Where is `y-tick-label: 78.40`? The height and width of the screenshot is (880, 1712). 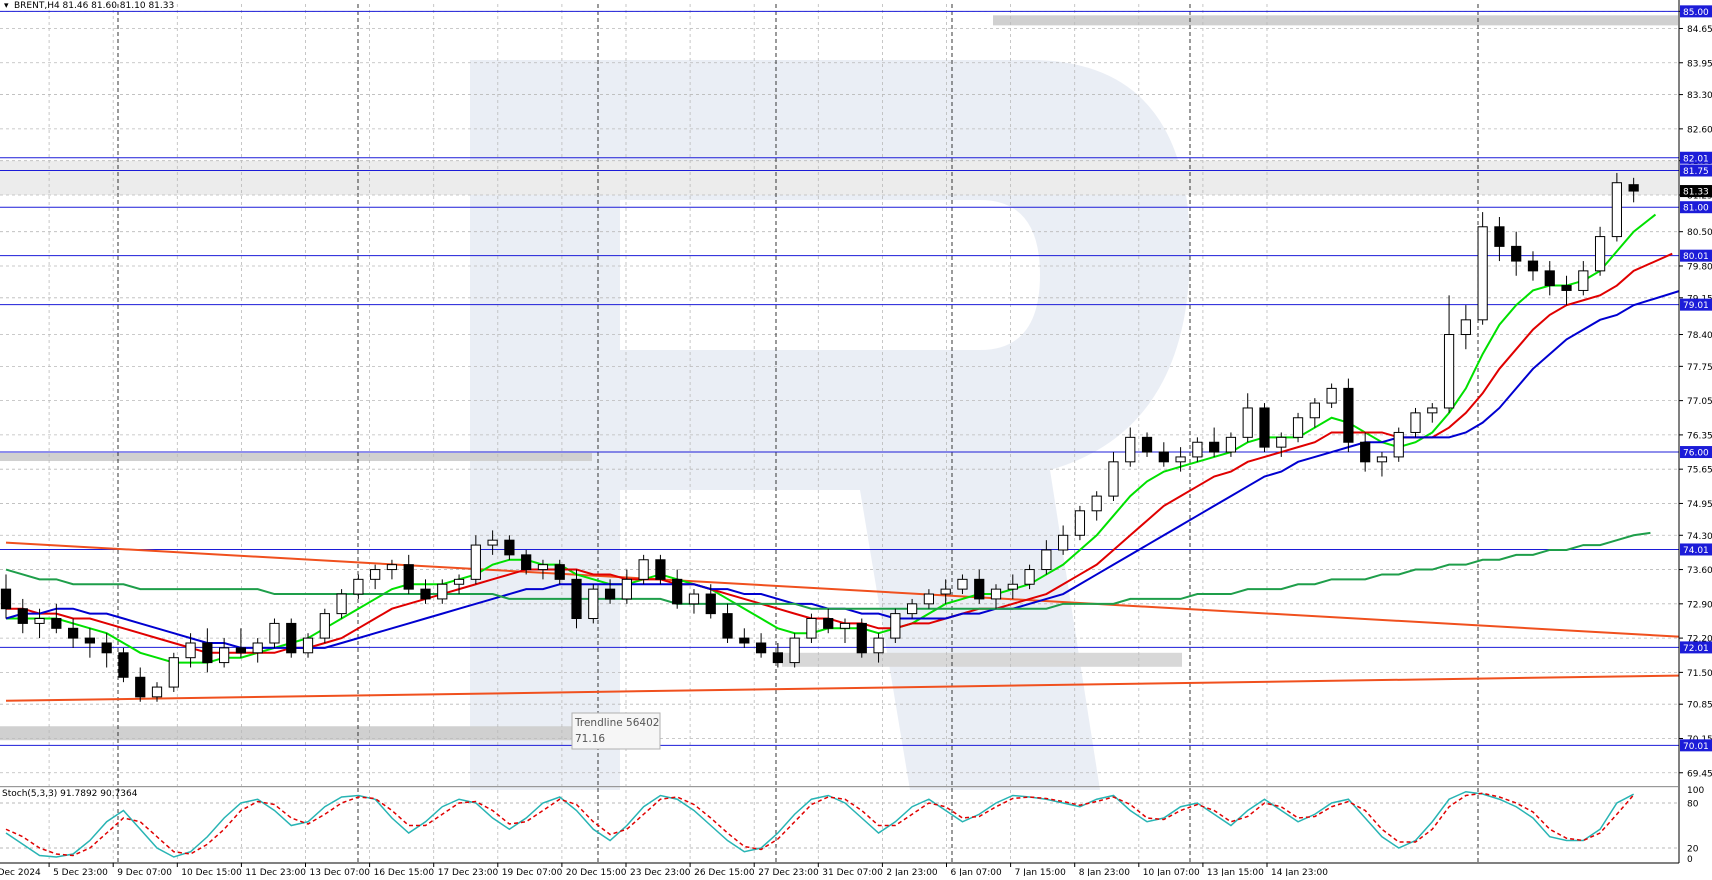
y-tick-label: 78.40 is located at coordinates (1699, 336).